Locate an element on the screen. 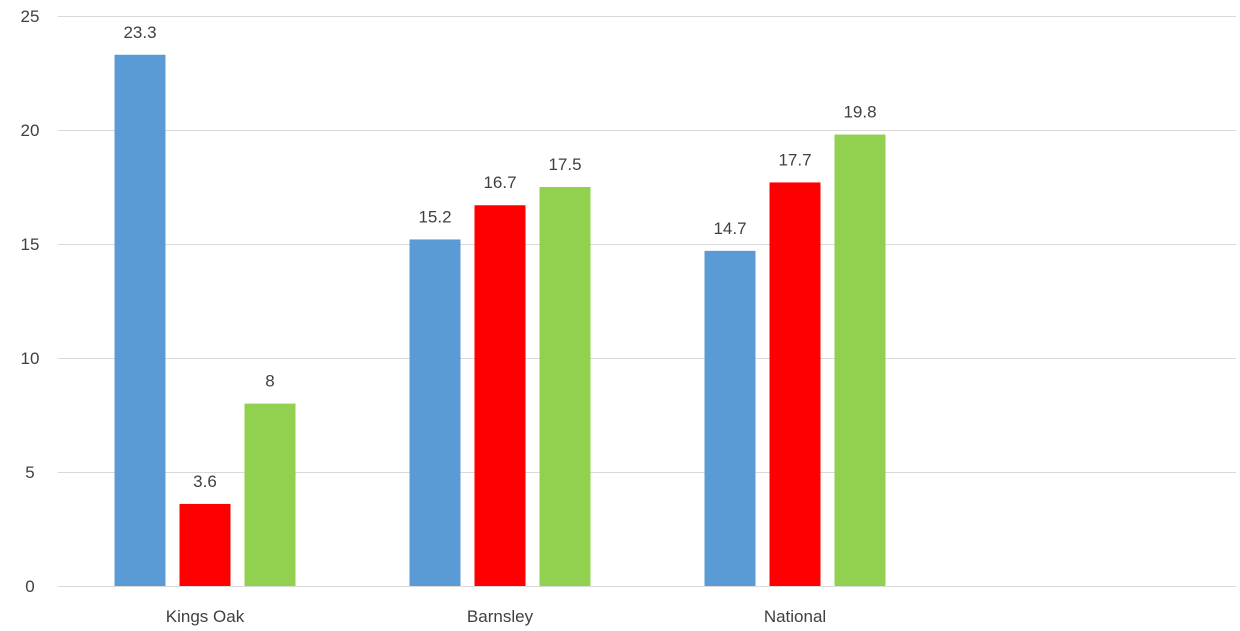  x-axis-tick-labels: Kings Oak Barnsley National is located at coordinates (496, 616).